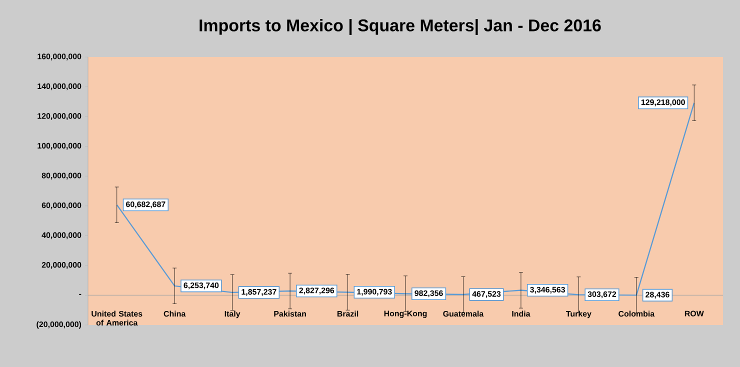 Image resolution: width=740 pixels, height=367 pixels. Describe the element at coordinates (400, 27) in the screenshot. I see `chart-title: Imports to Mexico | Square Meters| Jan - Dec 2016` at that location.